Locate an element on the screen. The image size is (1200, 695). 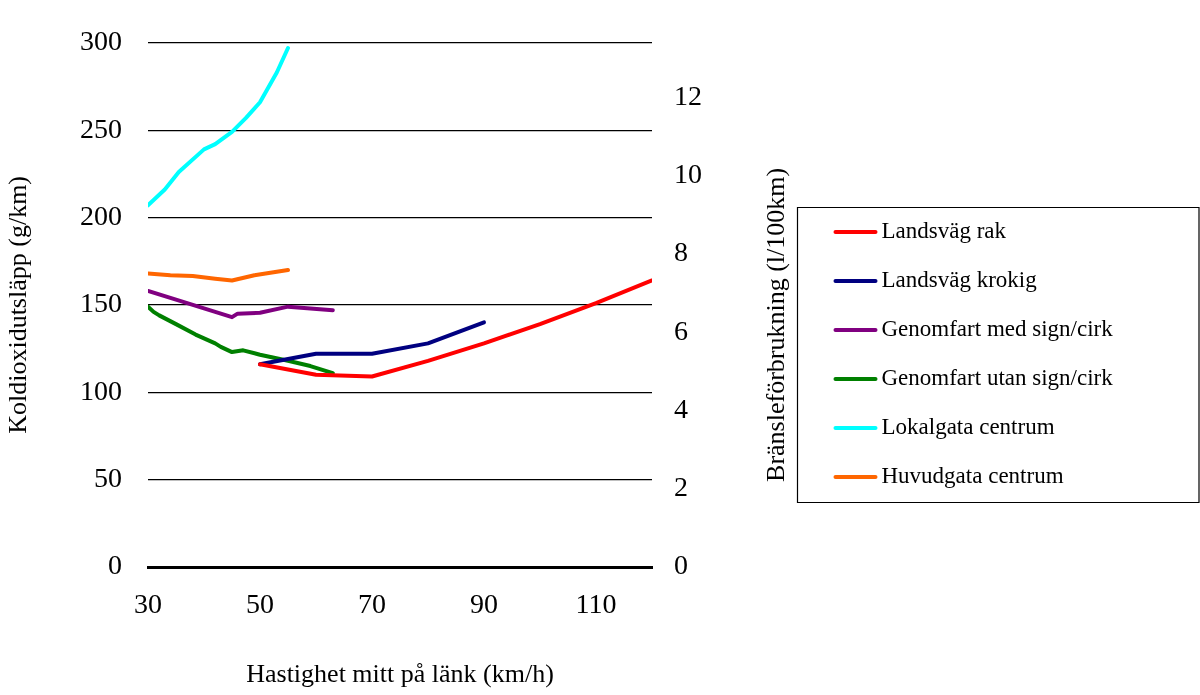
legend-label: Landsväg rak is located at coordinates (944, 231).